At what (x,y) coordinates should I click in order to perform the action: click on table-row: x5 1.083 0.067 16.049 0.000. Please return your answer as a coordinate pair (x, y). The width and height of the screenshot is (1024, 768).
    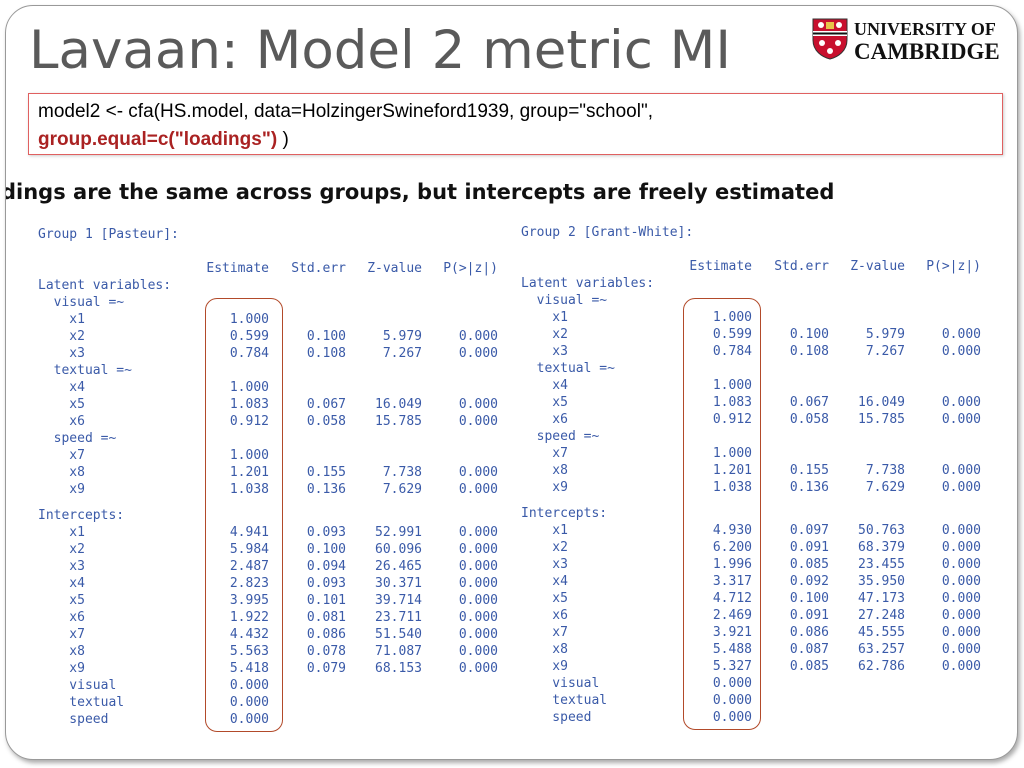
    Looking at the image, I should click on (268, 404).